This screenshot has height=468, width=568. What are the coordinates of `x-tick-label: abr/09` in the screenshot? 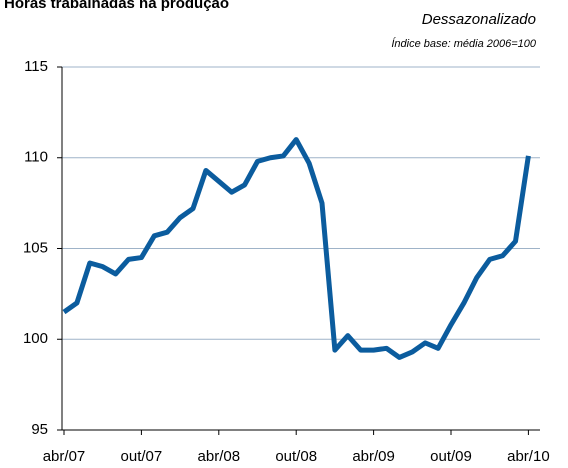 It's located at (373, 456).